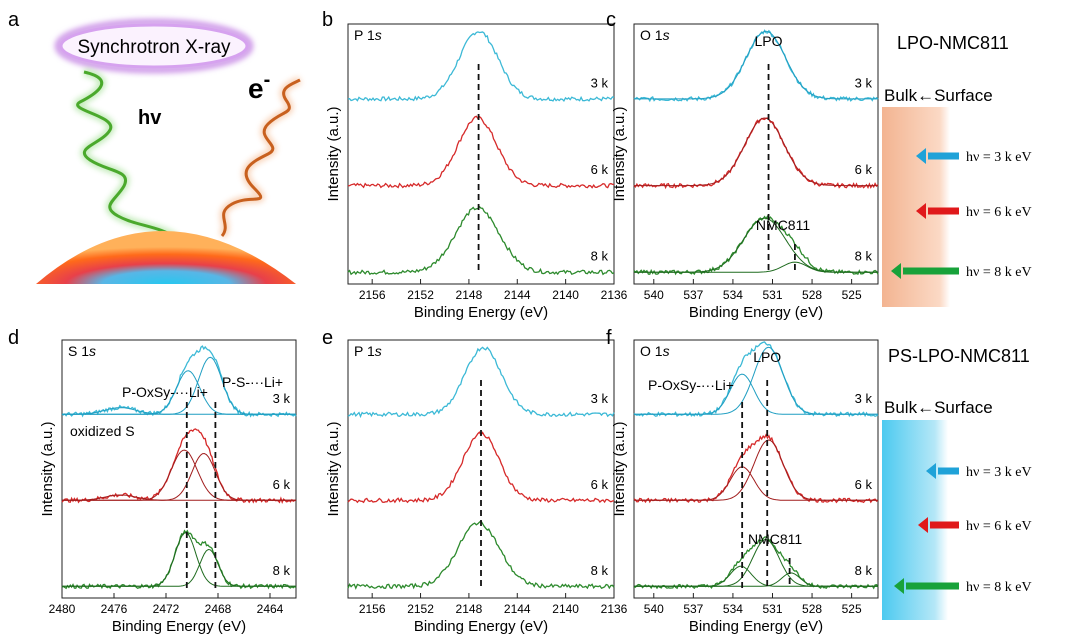 Image resolution: width=1080 pixels, height=644 pixels. What do you see at coordinates (260, 157) in the screenshot?
I see `electron-wave` at bounding box center [260, 157].